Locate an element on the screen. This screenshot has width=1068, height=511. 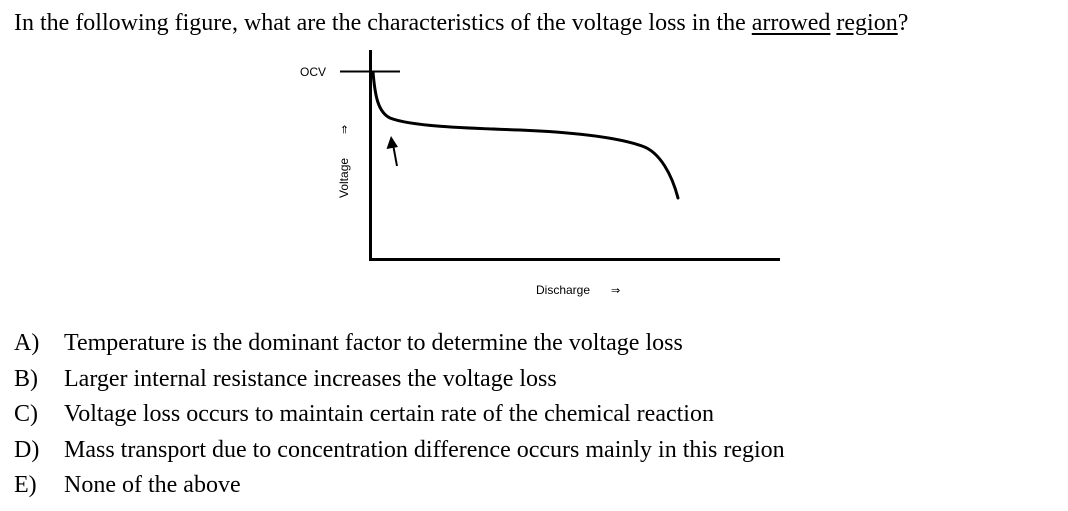
option-e: E) None of the above is located at coordinates (399, 486).